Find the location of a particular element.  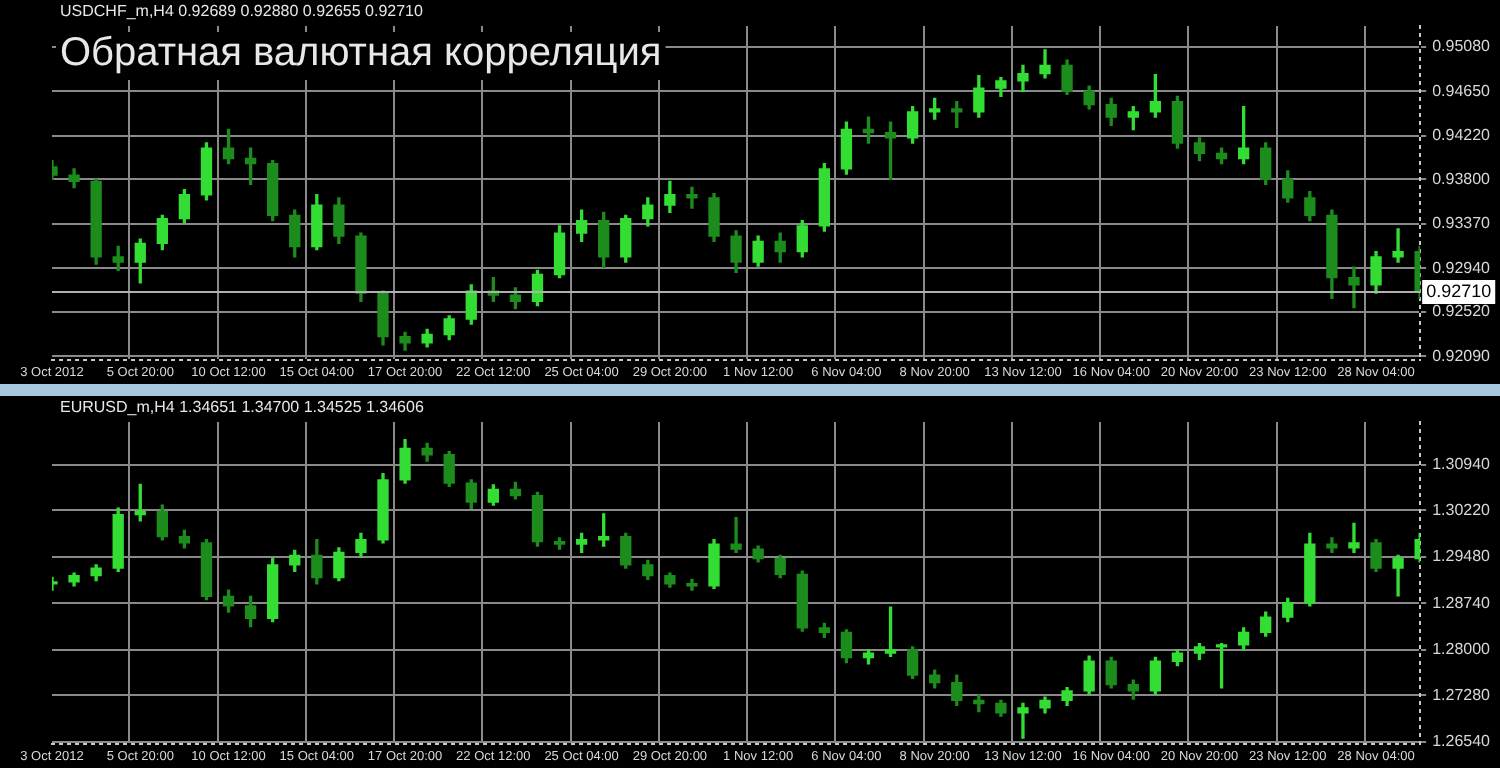

y-tick-label: 1.27280 is located at coordinates (1462, 694).